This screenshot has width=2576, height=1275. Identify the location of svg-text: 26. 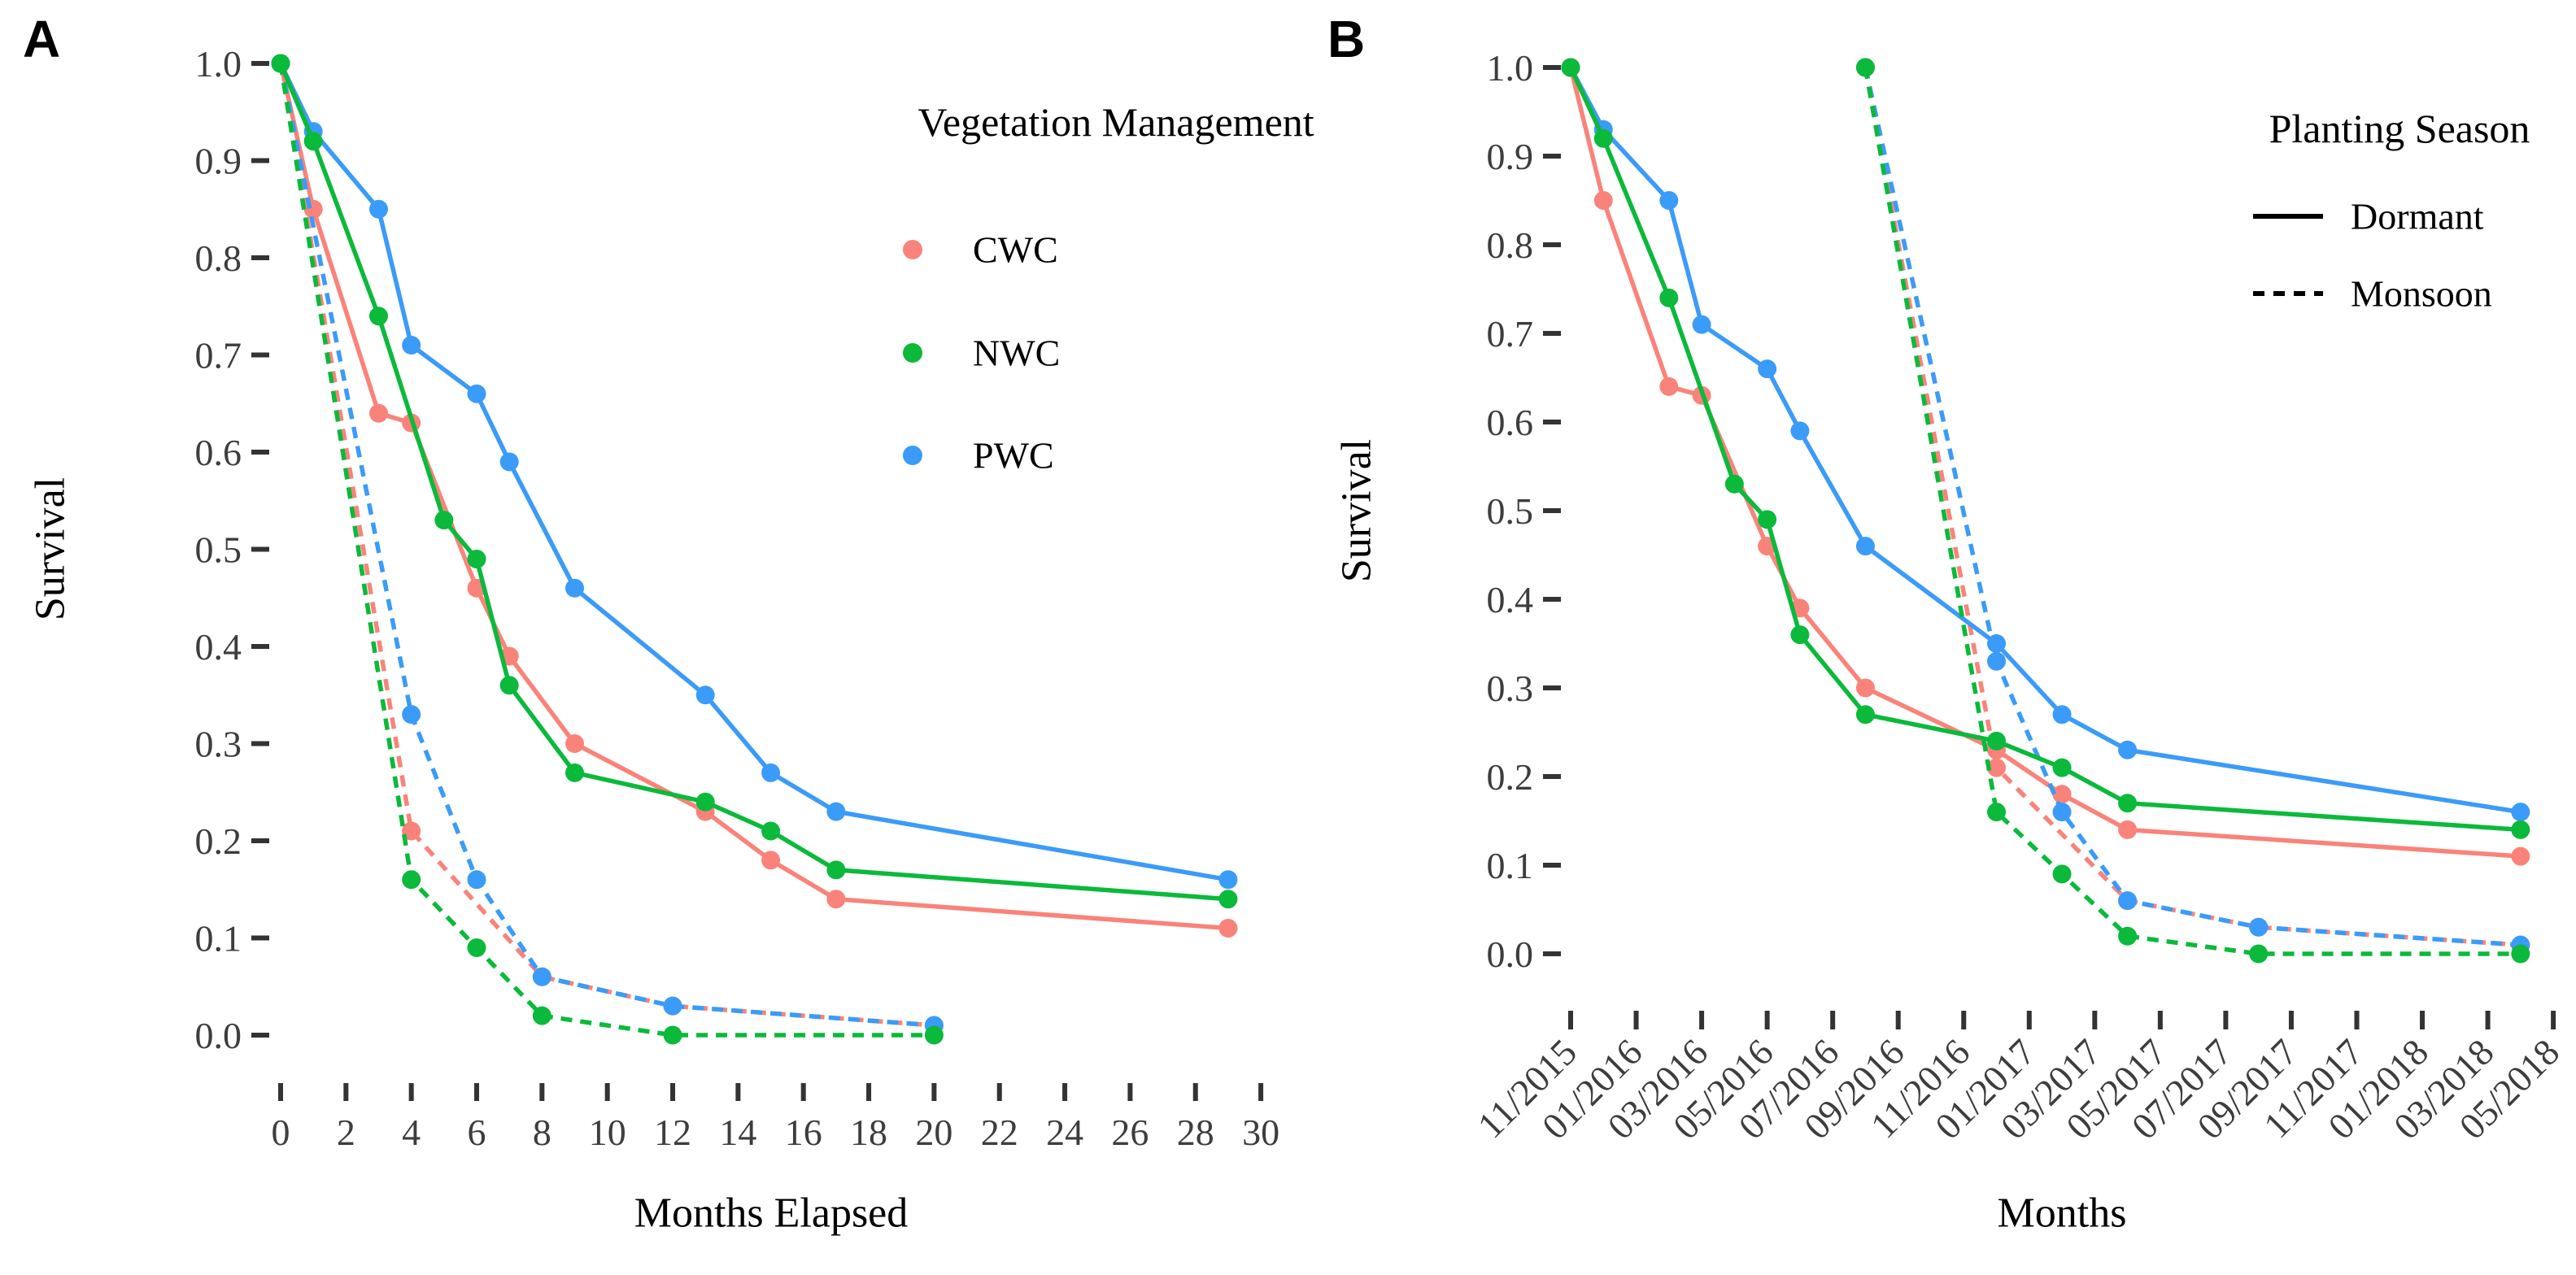
(1130, 1132).